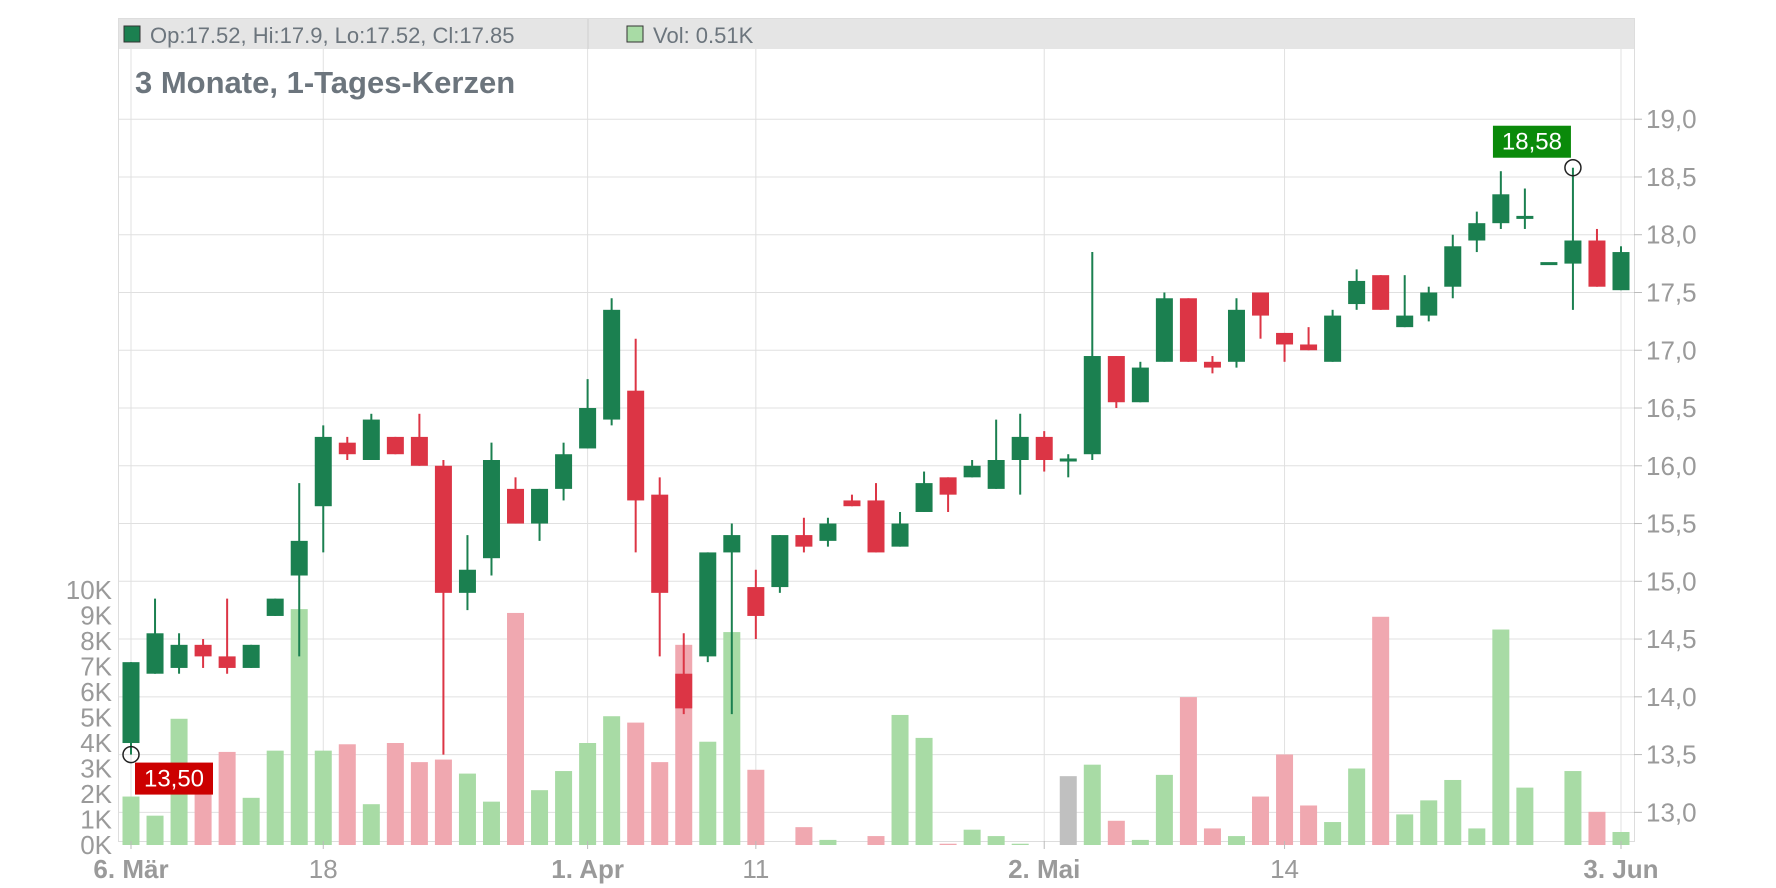  I want to click on volume-tick-label: 5K, so click(96, 718).